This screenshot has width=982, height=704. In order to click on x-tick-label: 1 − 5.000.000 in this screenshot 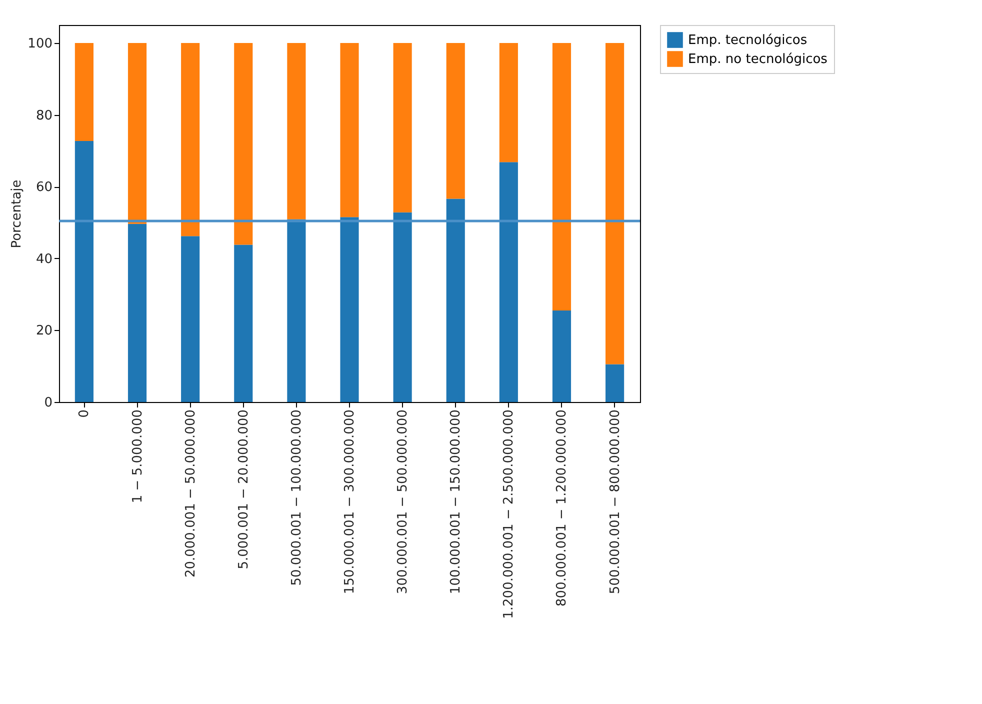, I will do `click(138, 457)`.